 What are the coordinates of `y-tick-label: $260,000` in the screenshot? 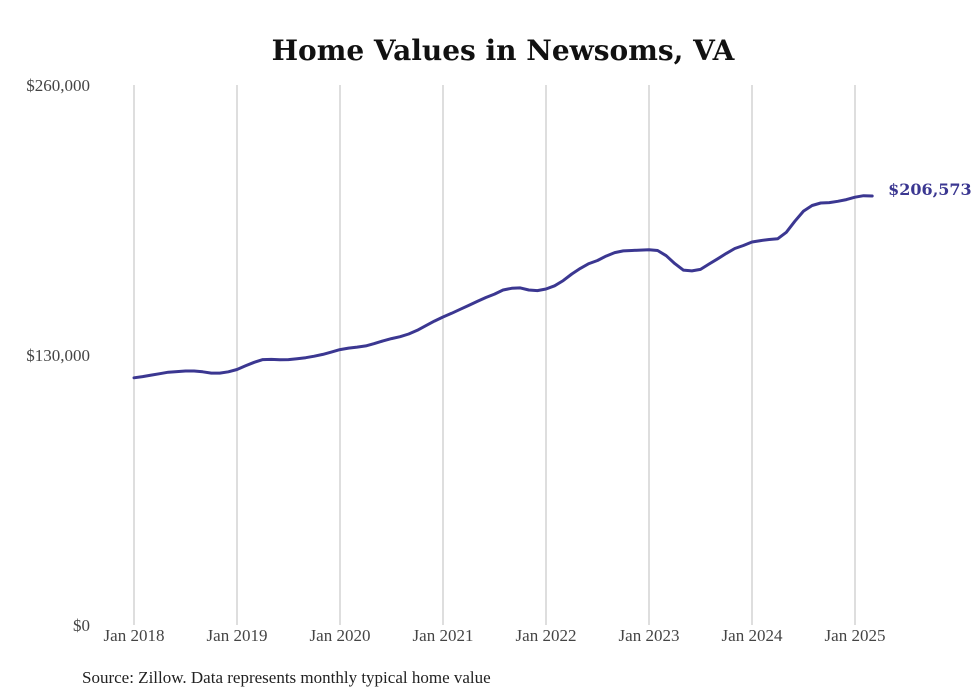 It's located at (58, 85).